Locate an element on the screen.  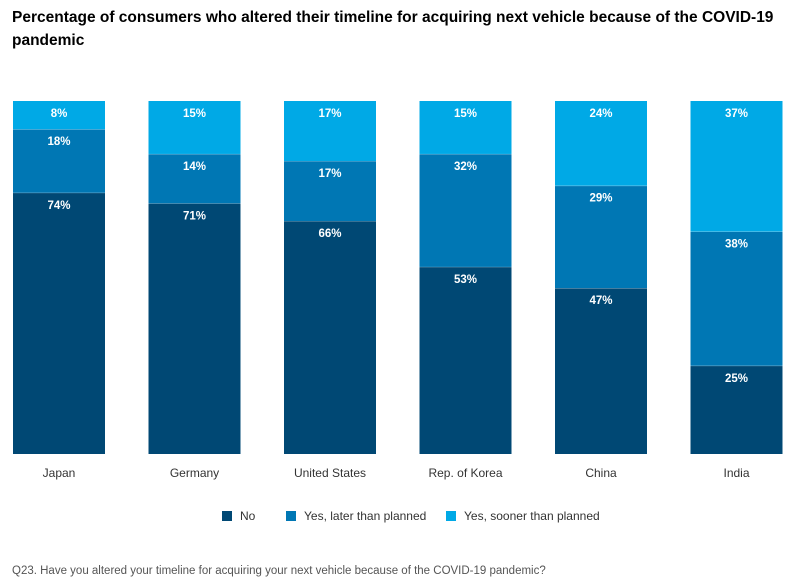
data-label-no: 74% is located at coordinates (58, 206).